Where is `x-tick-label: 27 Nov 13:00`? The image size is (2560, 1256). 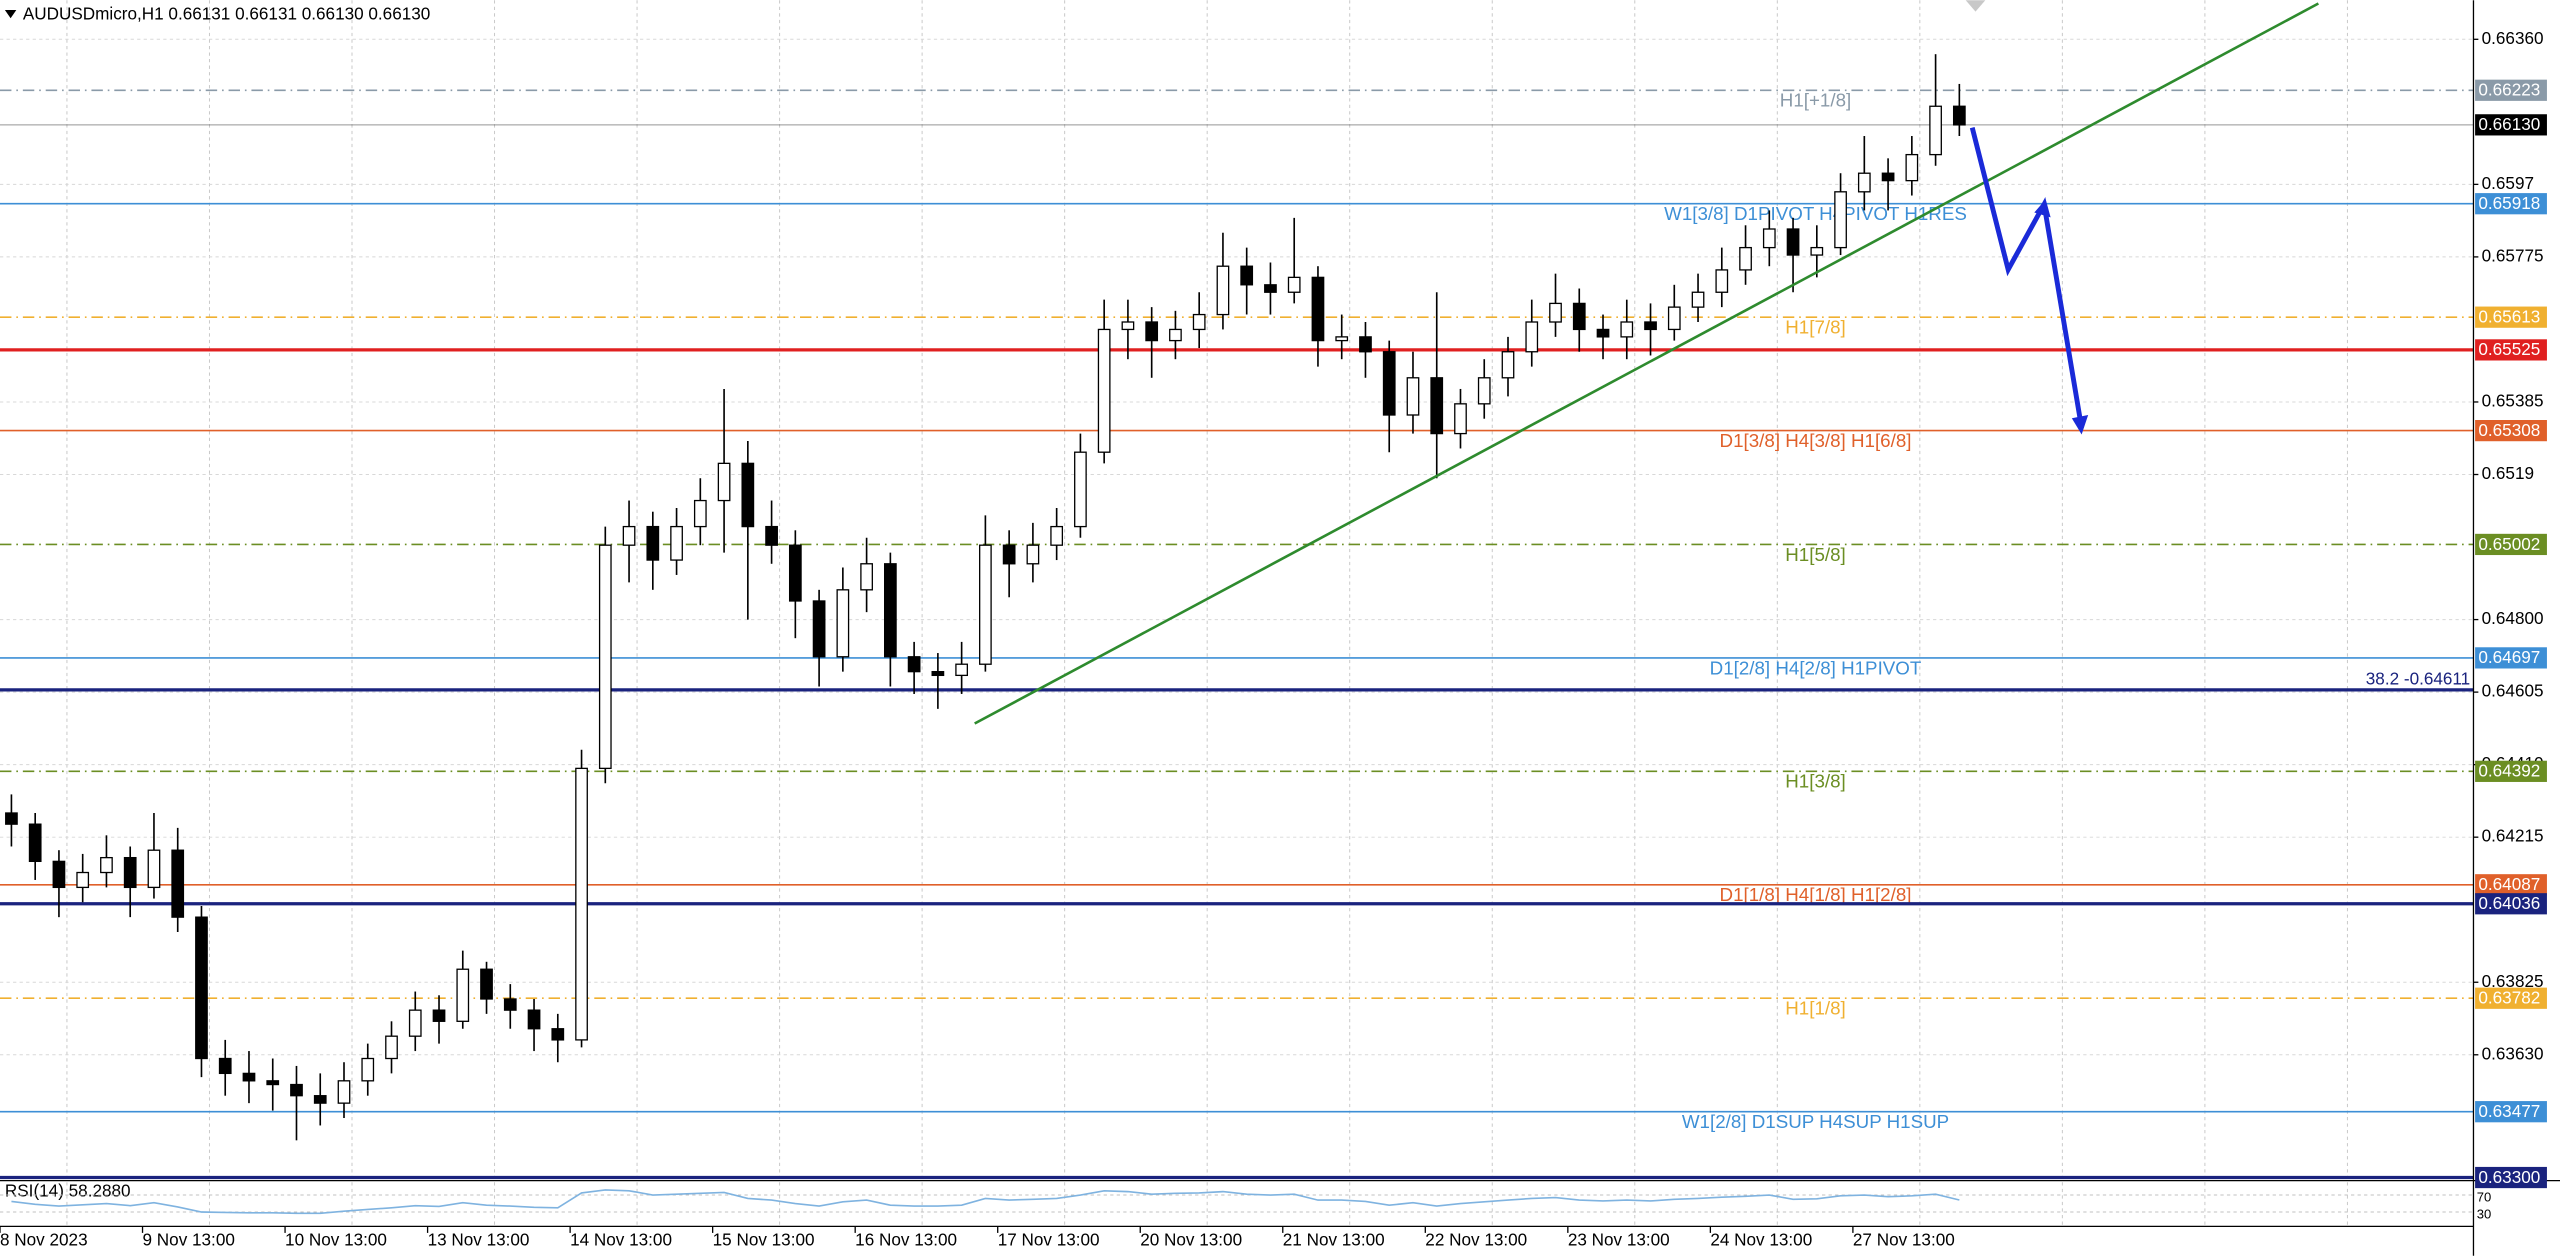 x-tick-label: 27 Nov 13:00 is located at coordinates (1904, 1240).